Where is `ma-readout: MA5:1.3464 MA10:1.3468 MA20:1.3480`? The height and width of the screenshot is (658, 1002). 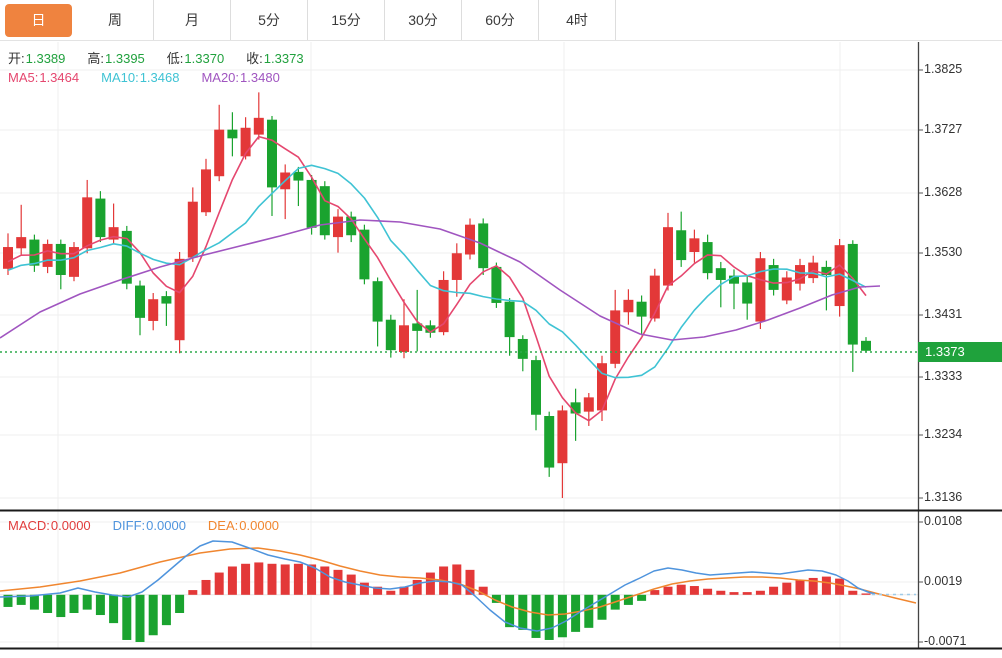 ma-readout: MA5:1.3464 MA10:1.3468 MA20:1.3480 is located at coordinates (155, 77).